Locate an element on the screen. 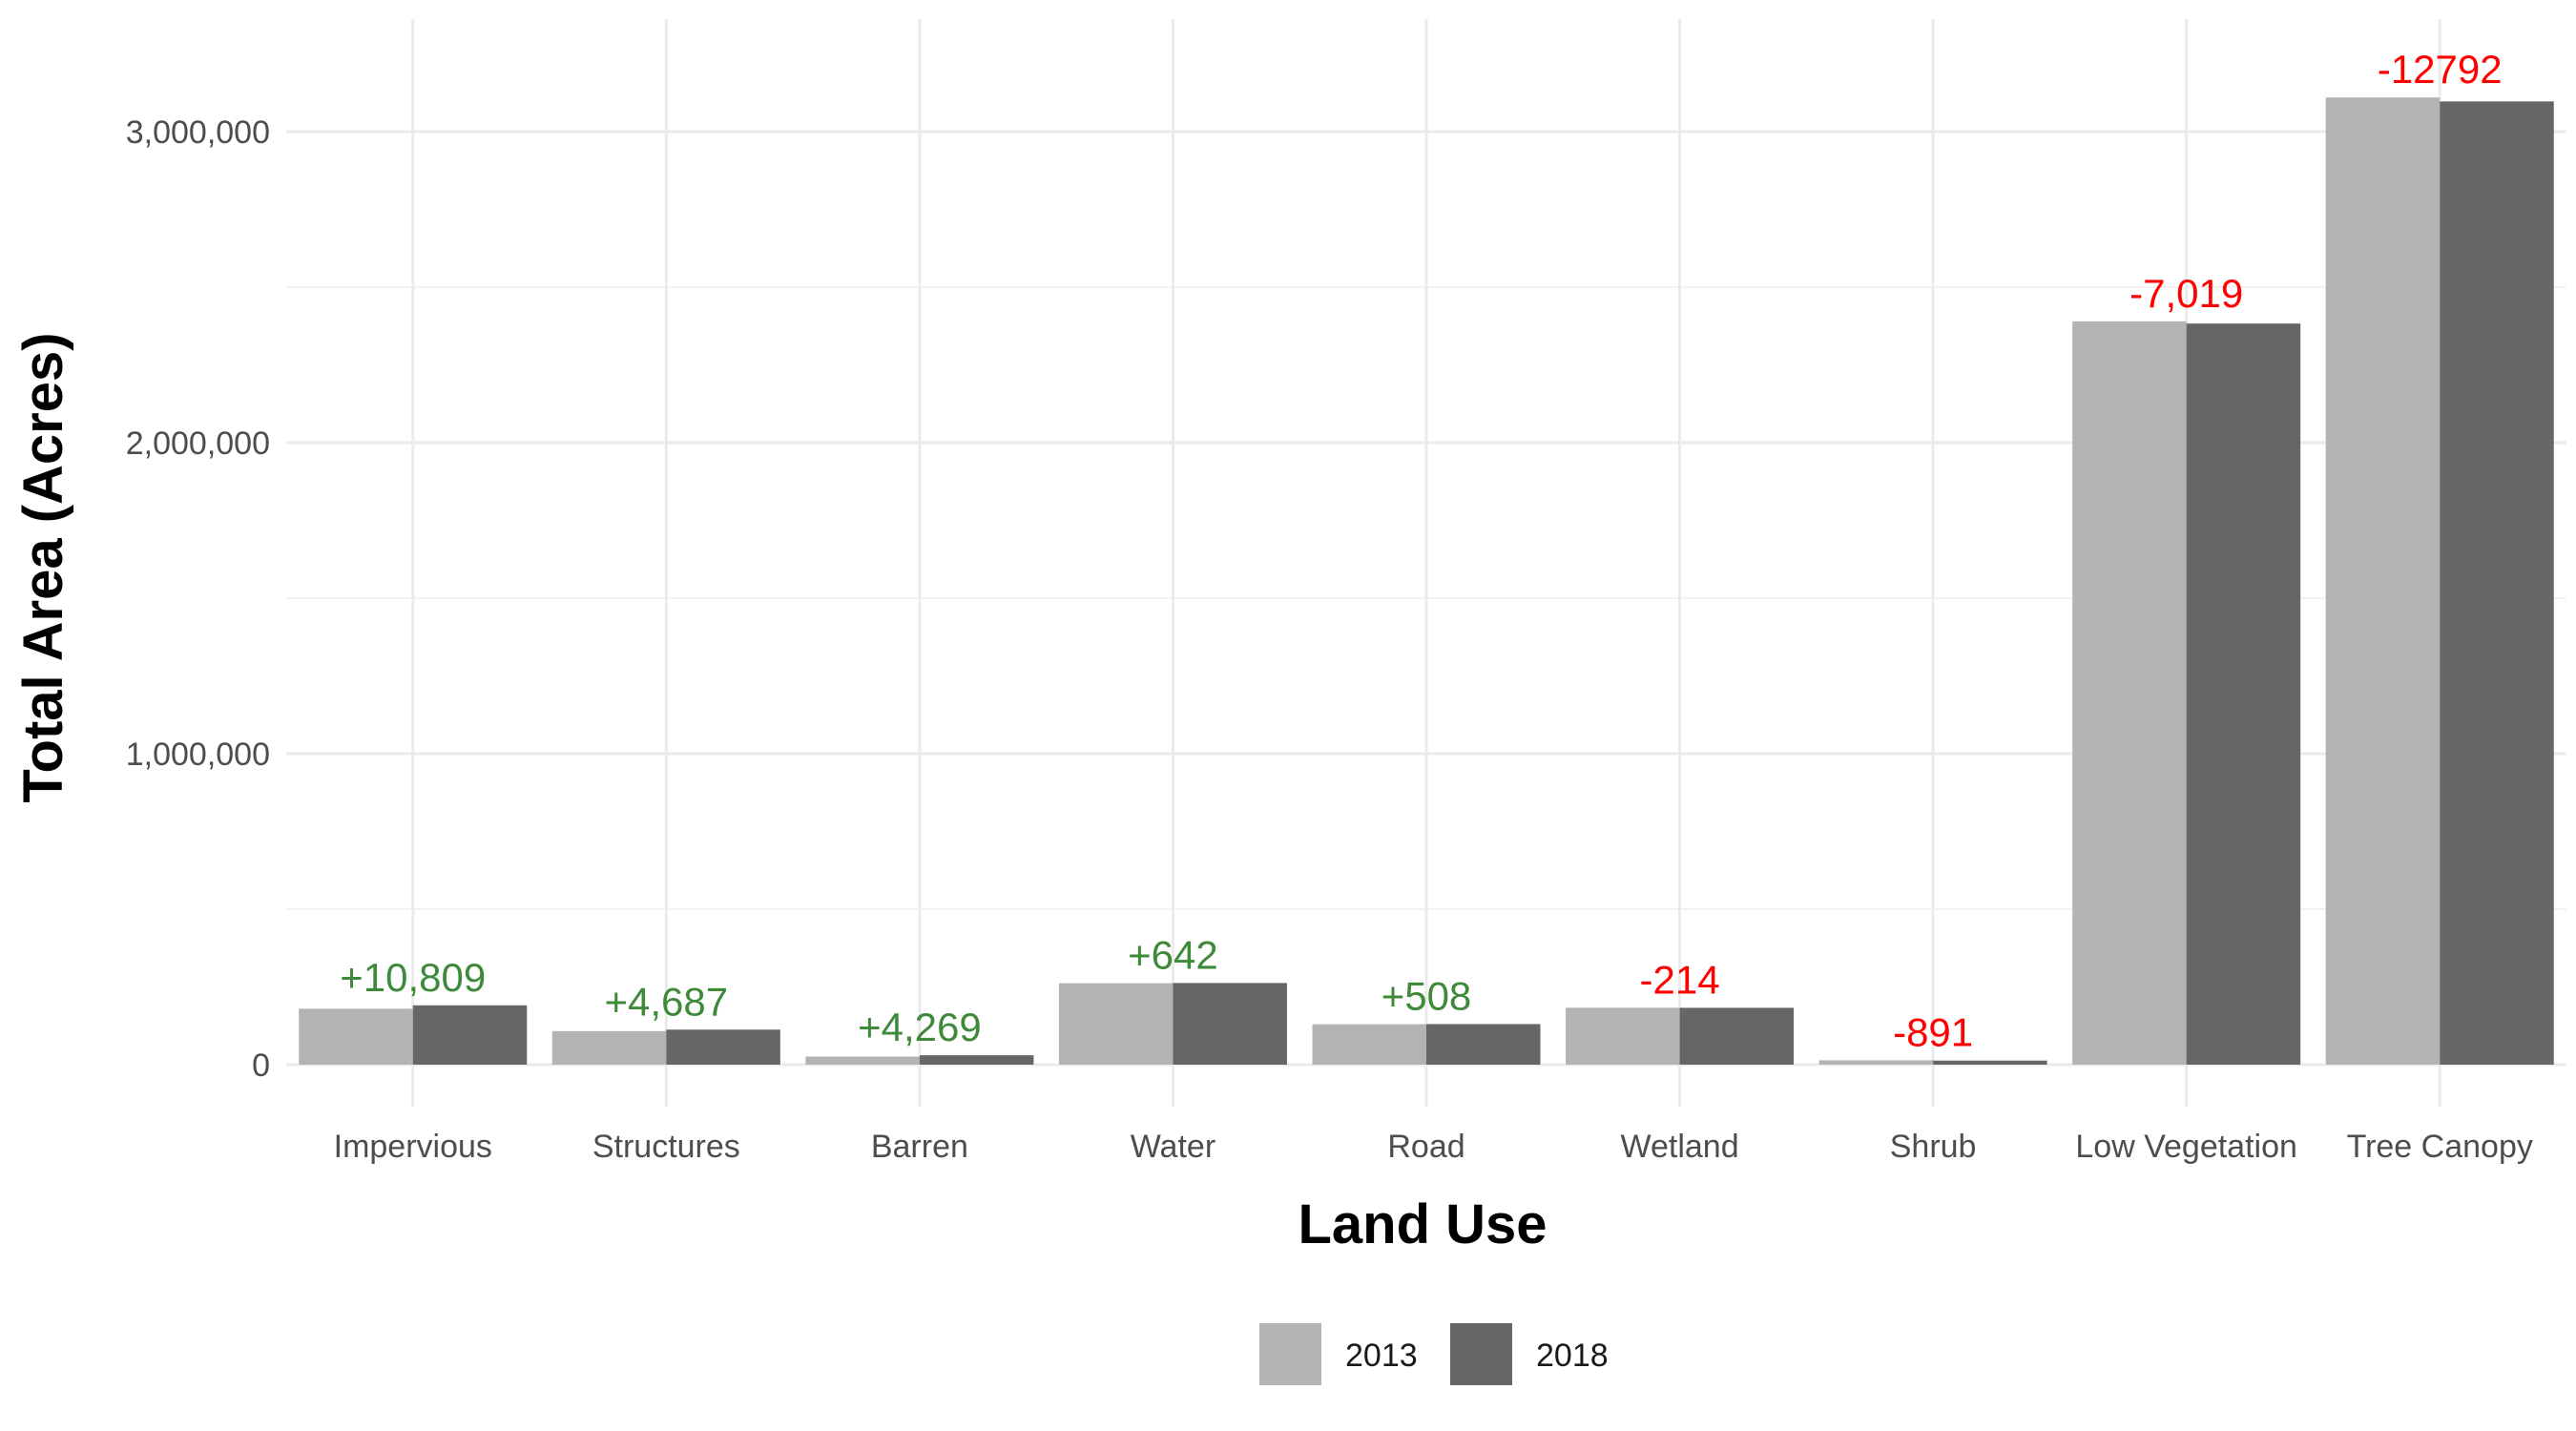 The height and width of the screenshot is (1431, 2576). bar-2018-wetland is located at coordinates (1737, 1036).